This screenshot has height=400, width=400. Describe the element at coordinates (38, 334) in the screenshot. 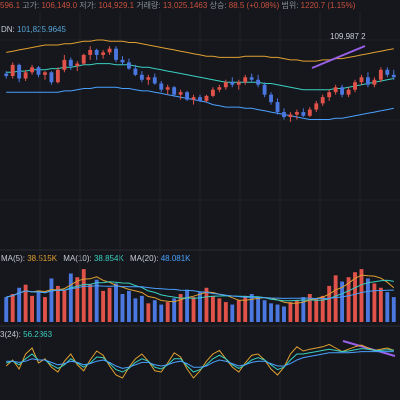

I see `oscillator-value: 56.2363` at that location.